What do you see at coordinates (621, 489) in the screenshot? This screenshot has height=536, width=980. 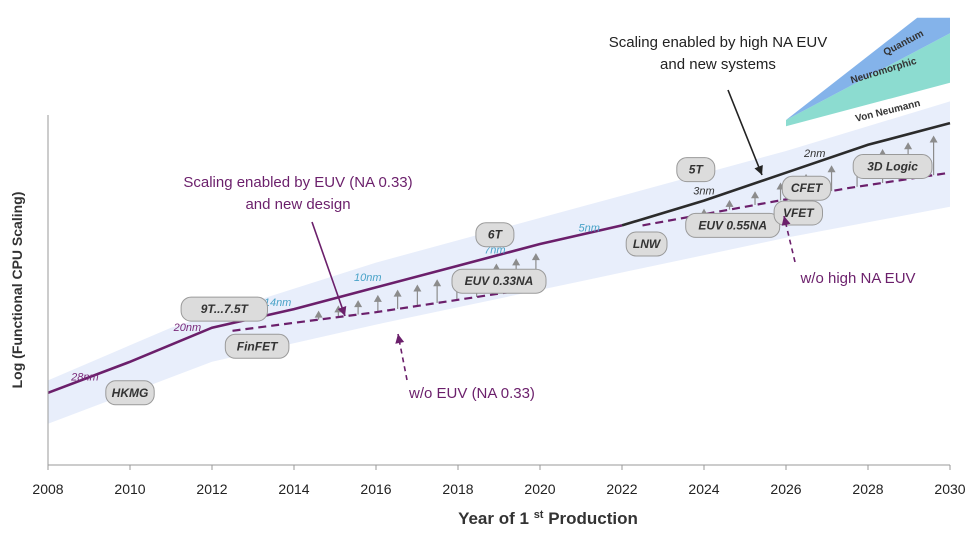 I see `x-tick-label: 2022` at bounding box center [621, 489].